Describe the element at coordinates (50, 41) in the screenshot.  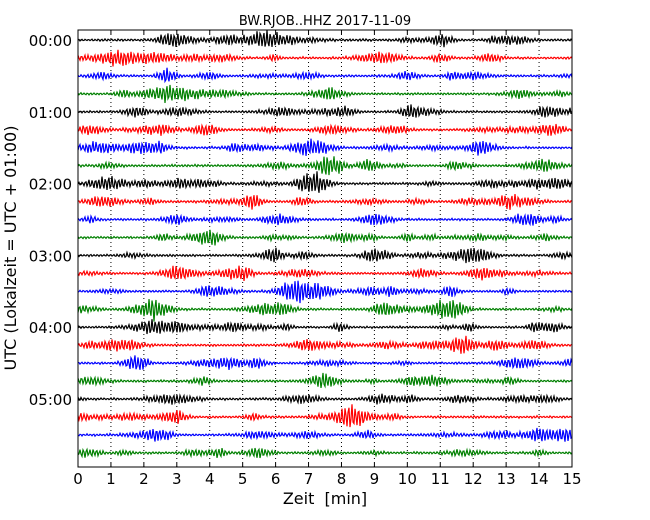
I see `y-tick-label: 00:00` at that location.